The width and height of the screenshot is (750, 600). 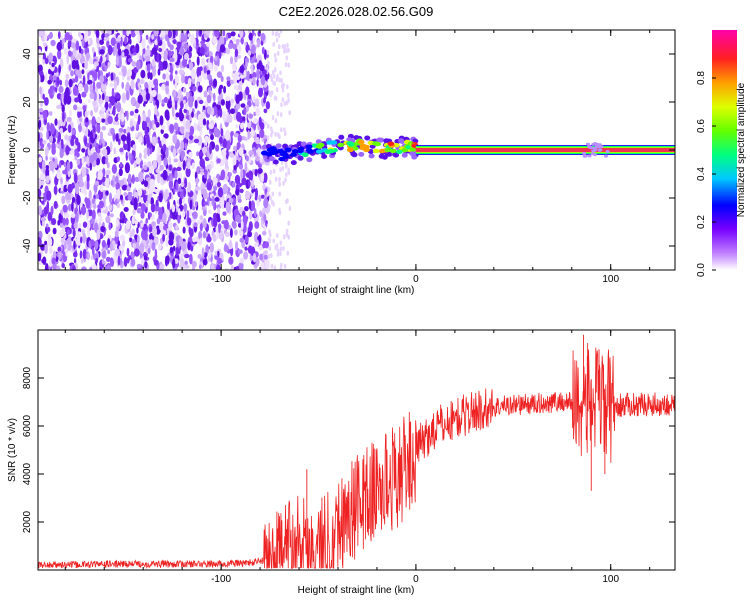 I want to click on x-tick-label: 0, so click(x=416, y=579).